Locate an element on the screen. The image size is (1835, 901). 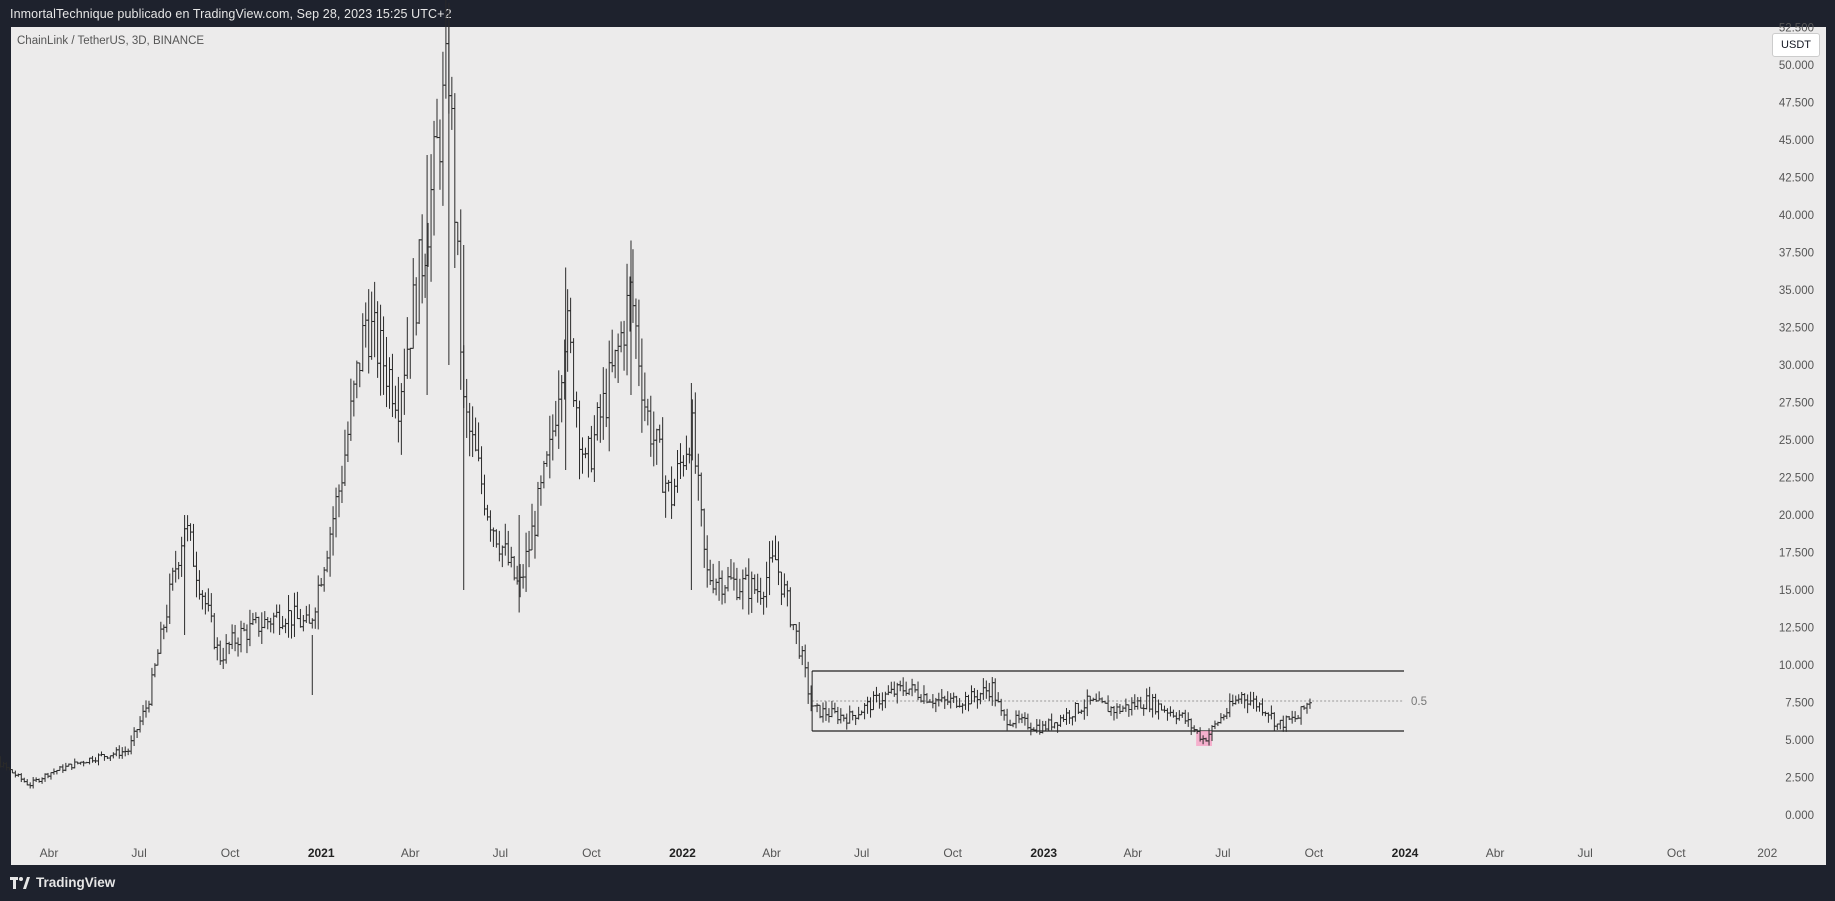
y-tick-label: 30.000 is located at coordinates (1796, 366).